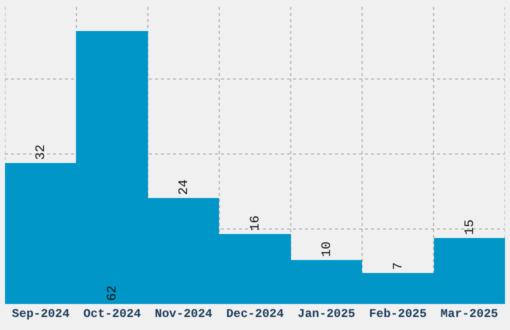 The image size is (510, 330). Describe the element at coordinates (255, 314) in the screenshot. I see `x-tick-label: Dec-2024` at that location.